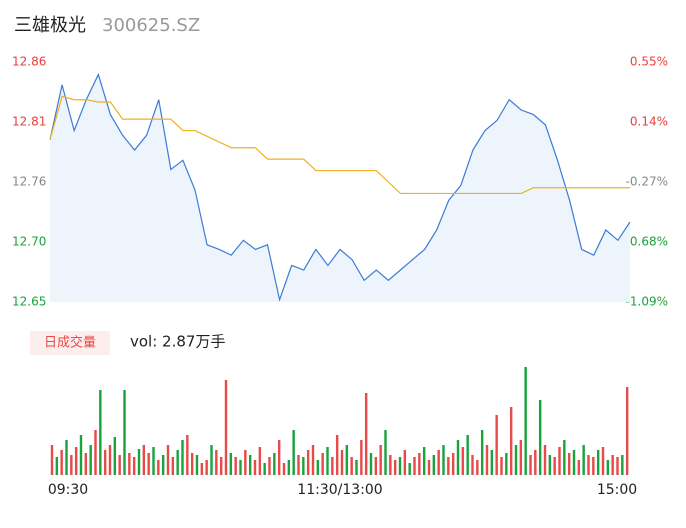 This screenshot has height=528, width=686. What do you see at coordinates (68, 490) in the screenshot?
I see `x-tick-label: 09:30` at bounding box center [68, 490].